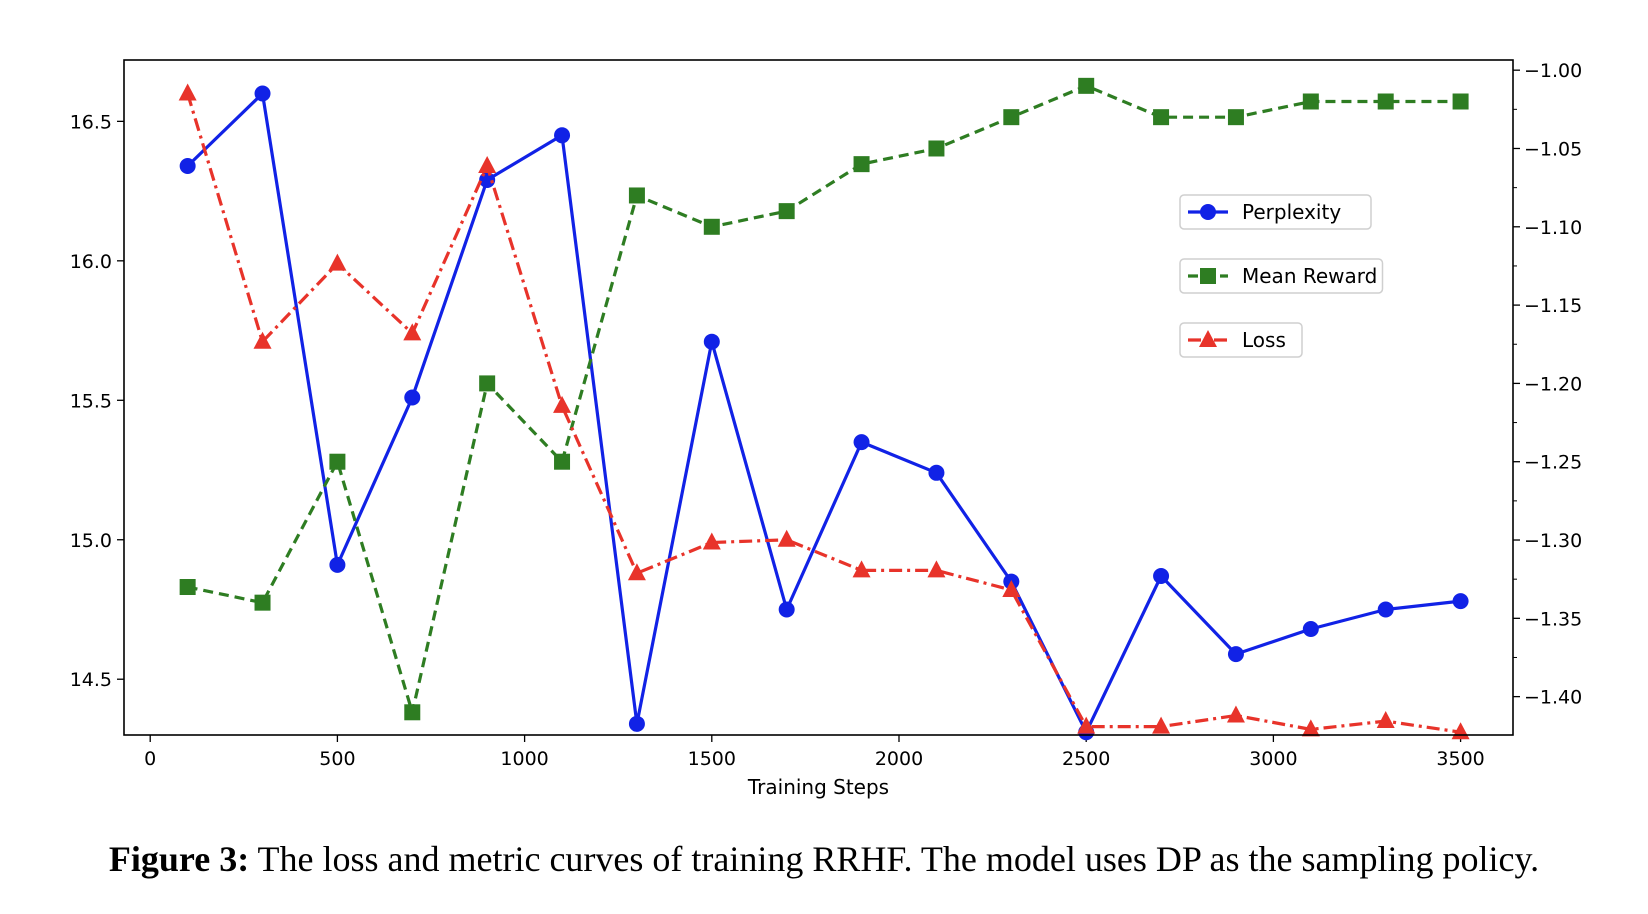 The width and height of the screenshot is (1648, 914). I want to click on x-tick-label: 1500, so click(712, 759).